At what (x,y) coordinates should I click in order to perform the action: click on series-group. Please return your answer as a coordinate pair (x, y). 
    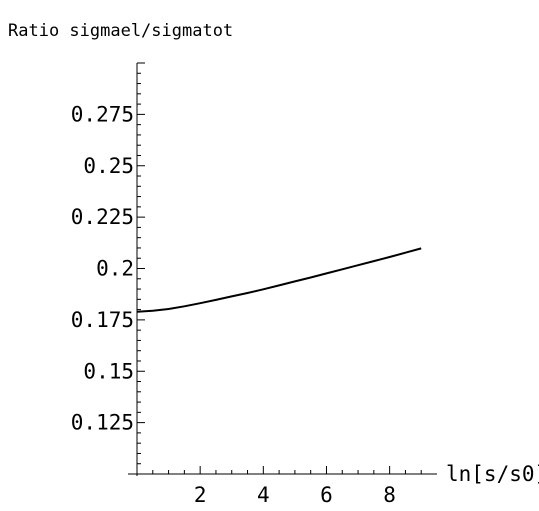
    Looking at the image, I should click on (279, 280).